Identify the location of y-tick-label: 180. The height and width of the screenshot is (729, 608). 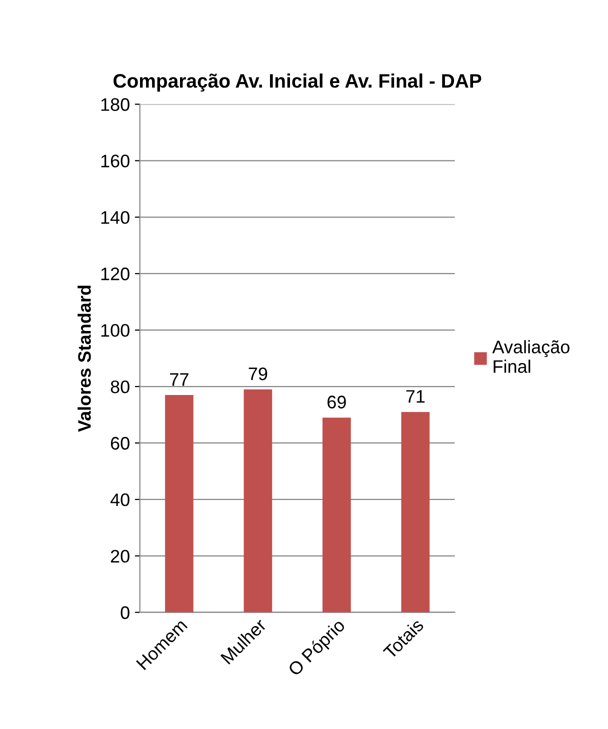
(115, 104).